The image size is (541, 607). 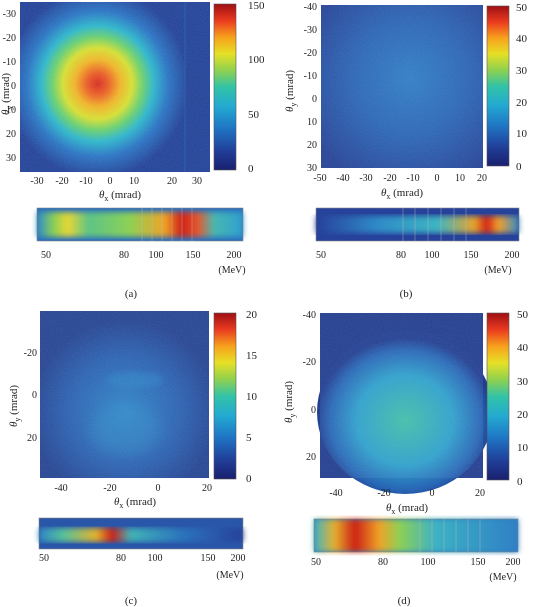 What do you see at coordinates (309, 386) in the screenshot?
I see `y-ticks: -40 -20 0 20` at bounding box center [309, 386].